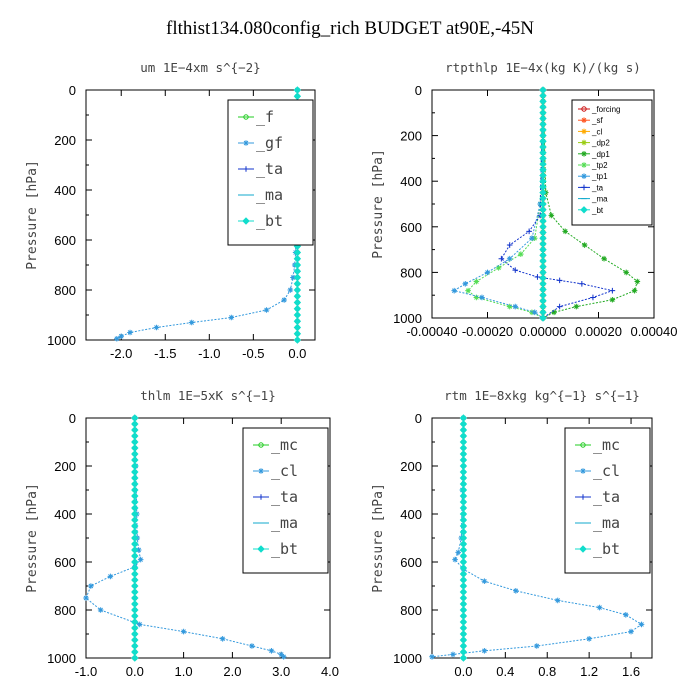 This screenshot has height=700, width=700. Describe the element at coordinates (378, 204) in the screenshot. I see `y-axis-label: Pressure [hPa]` at that location.